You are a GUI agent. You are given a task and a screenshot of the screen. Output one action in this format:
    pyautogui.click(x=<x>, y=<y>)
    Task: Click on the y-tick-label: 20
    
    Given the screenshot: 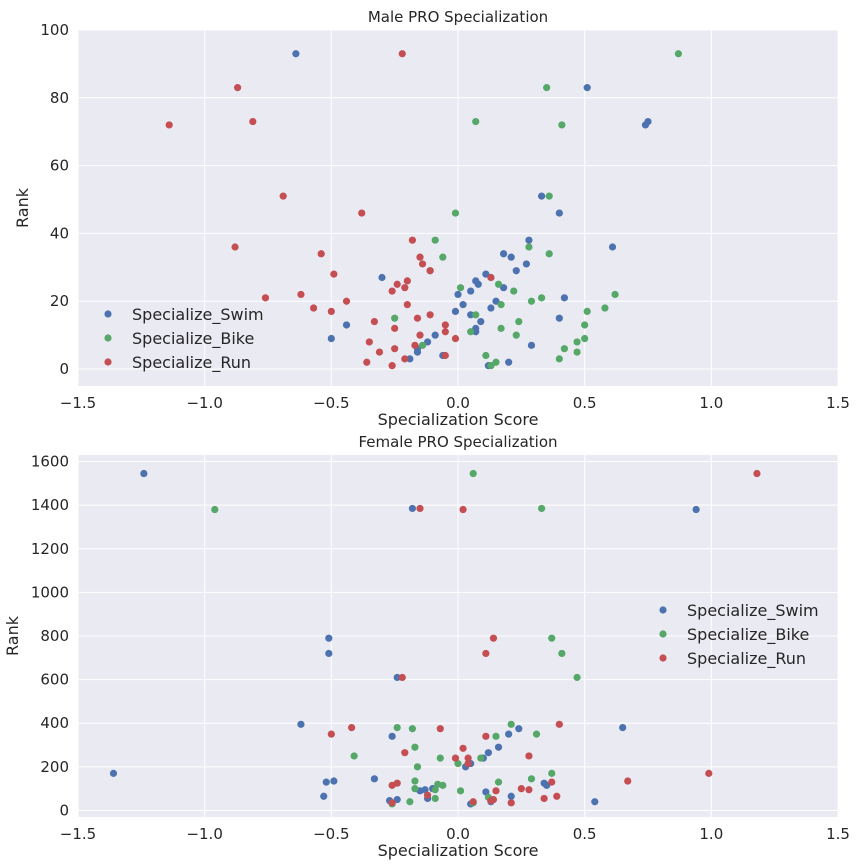 What is the action you would take?
    pyautogui.click(x=59, y=301)
    